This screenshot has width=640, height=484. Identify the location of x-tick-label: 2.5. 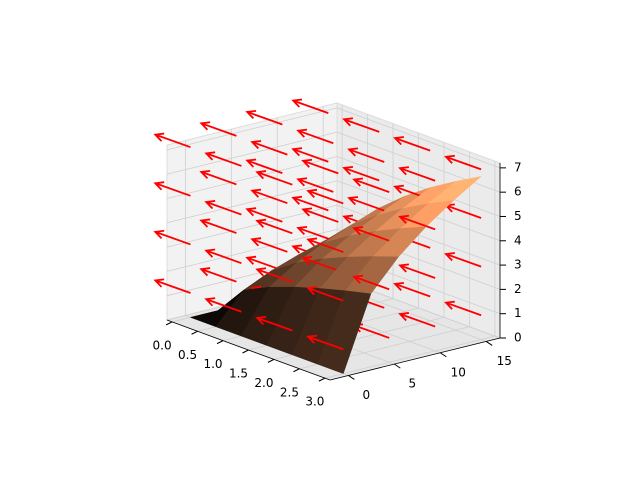
(289, 392).